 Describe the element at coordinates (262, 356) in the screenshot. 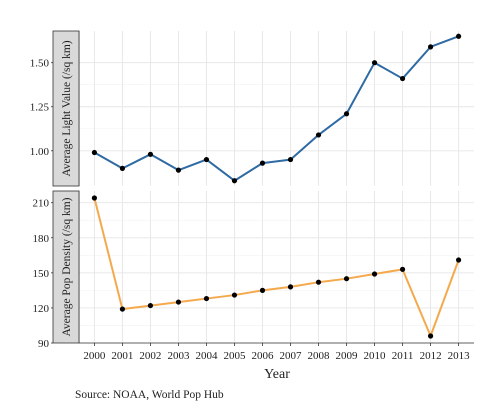

I see `x-tick-label: 2006` at that location.